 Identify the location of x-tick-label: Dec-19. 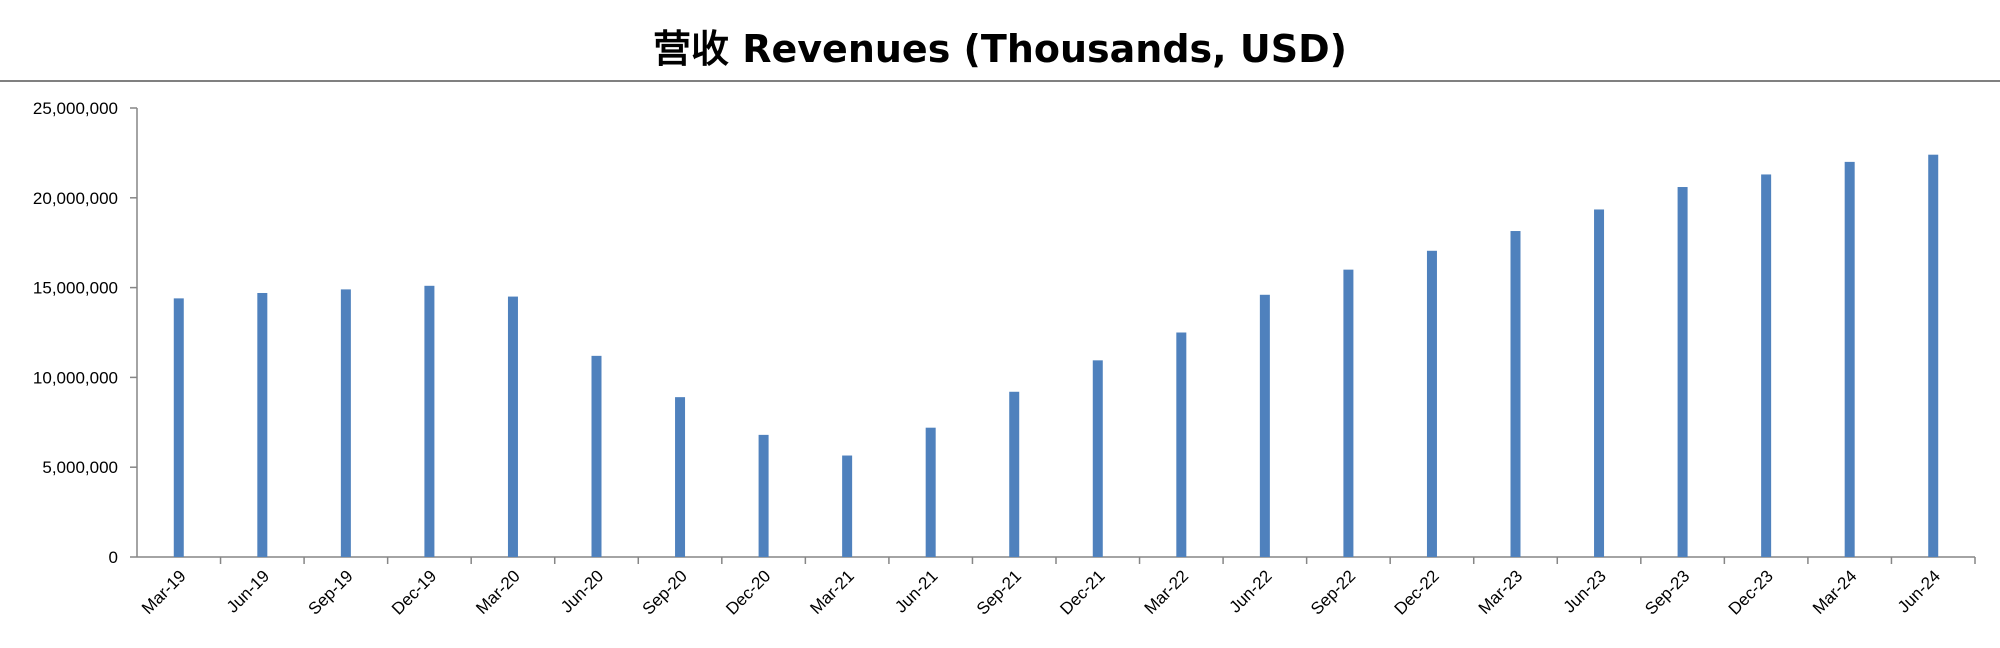
(414, 592).